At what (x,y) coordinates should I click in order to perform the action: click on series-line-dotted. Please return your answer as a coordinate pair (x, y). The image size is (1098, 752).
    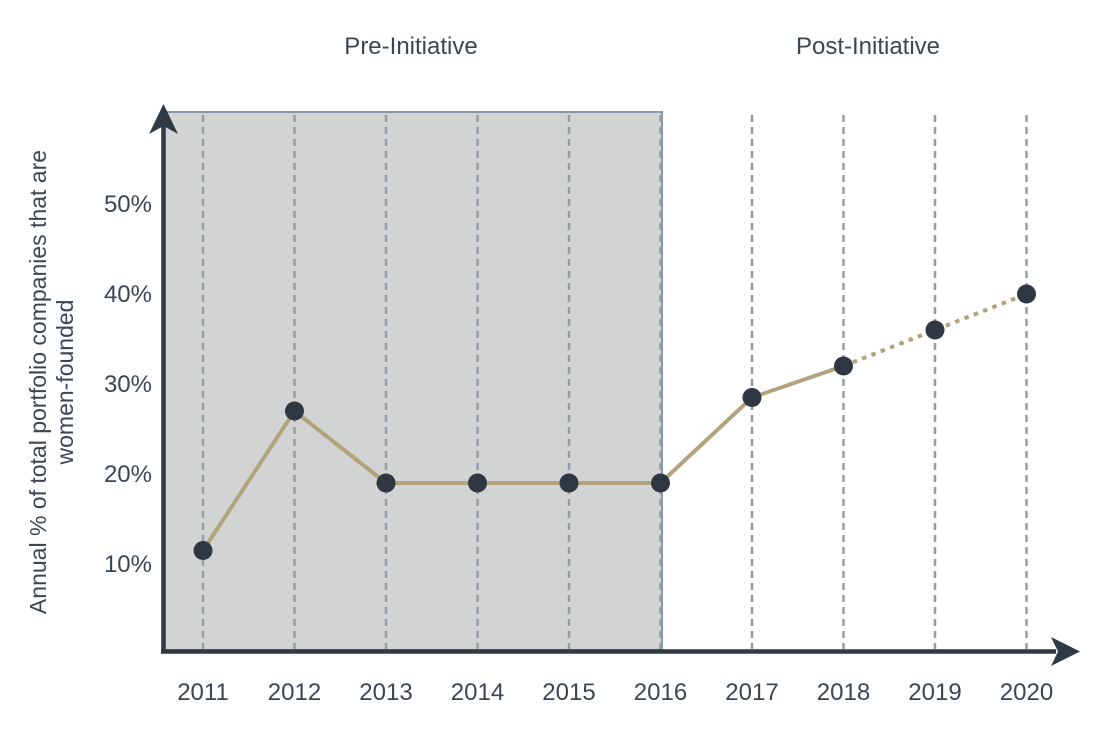
    Looking at the image, I should click on (935, 330).